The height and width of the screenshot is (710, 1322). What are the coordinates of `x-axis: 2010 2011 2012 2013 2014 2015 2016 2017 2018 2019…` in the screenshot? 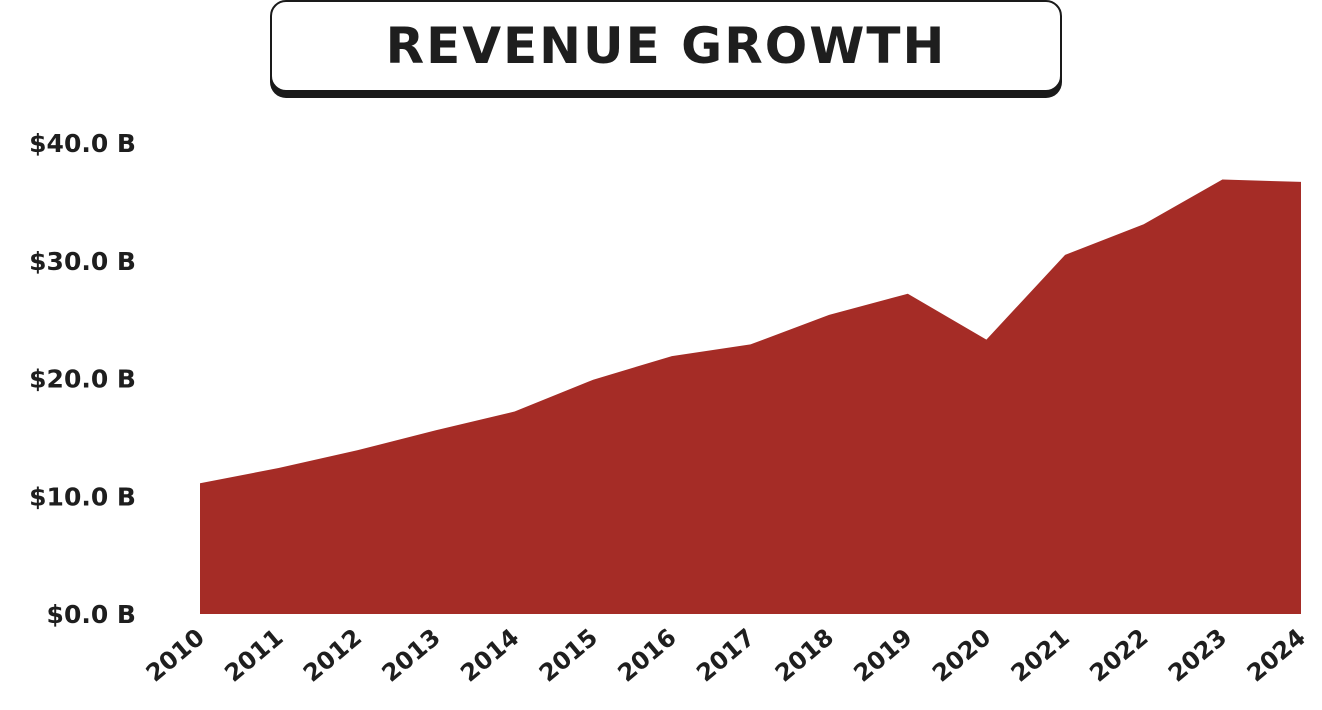 It's located at (726, 655).